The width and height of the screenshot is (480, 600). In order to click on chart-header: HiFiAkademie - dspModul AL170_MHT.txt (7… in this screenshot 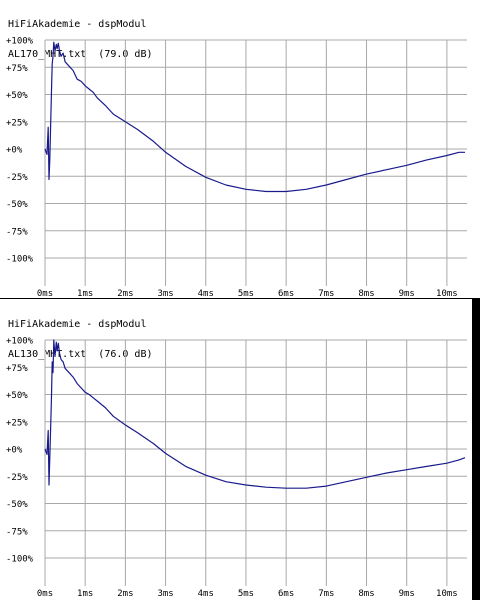, I will do `click(80, 40)`.